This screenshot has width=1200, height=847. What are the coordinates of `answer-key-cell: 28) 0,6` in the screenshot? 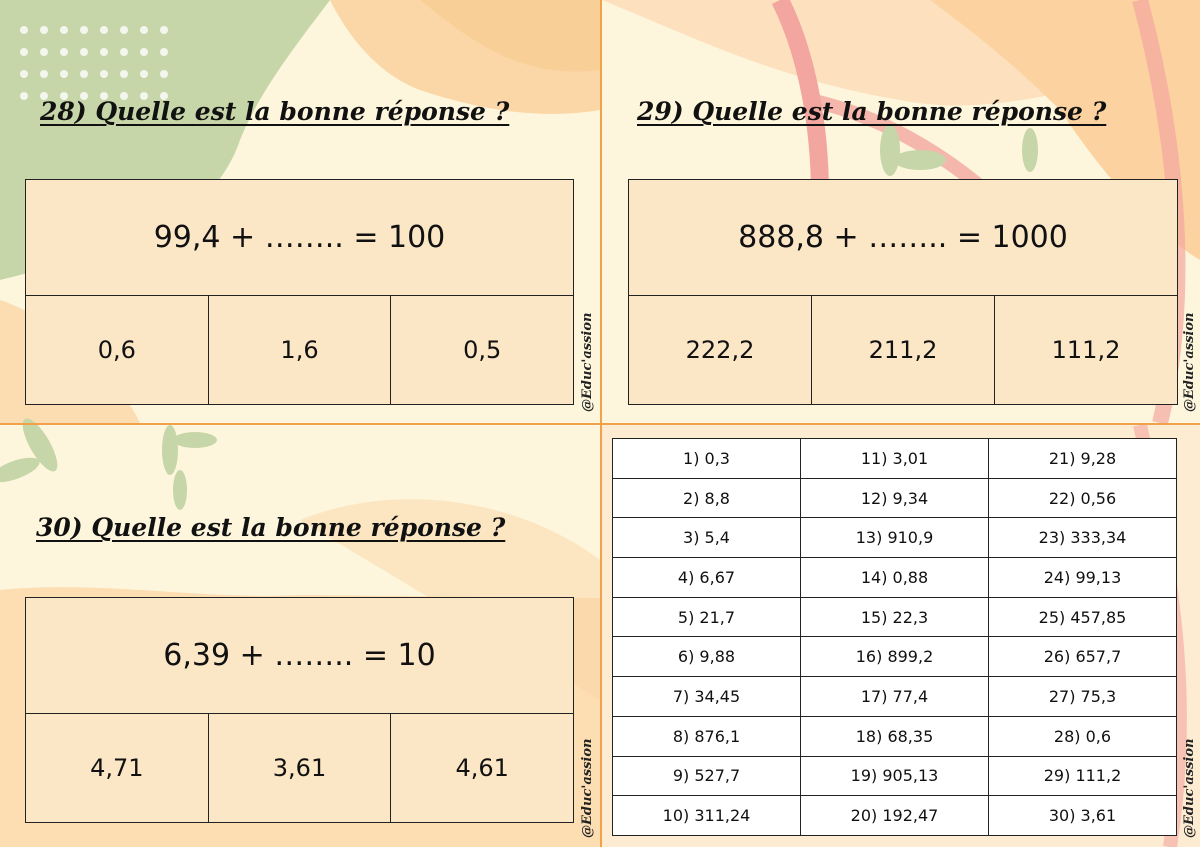 It's located at (1082, 736).